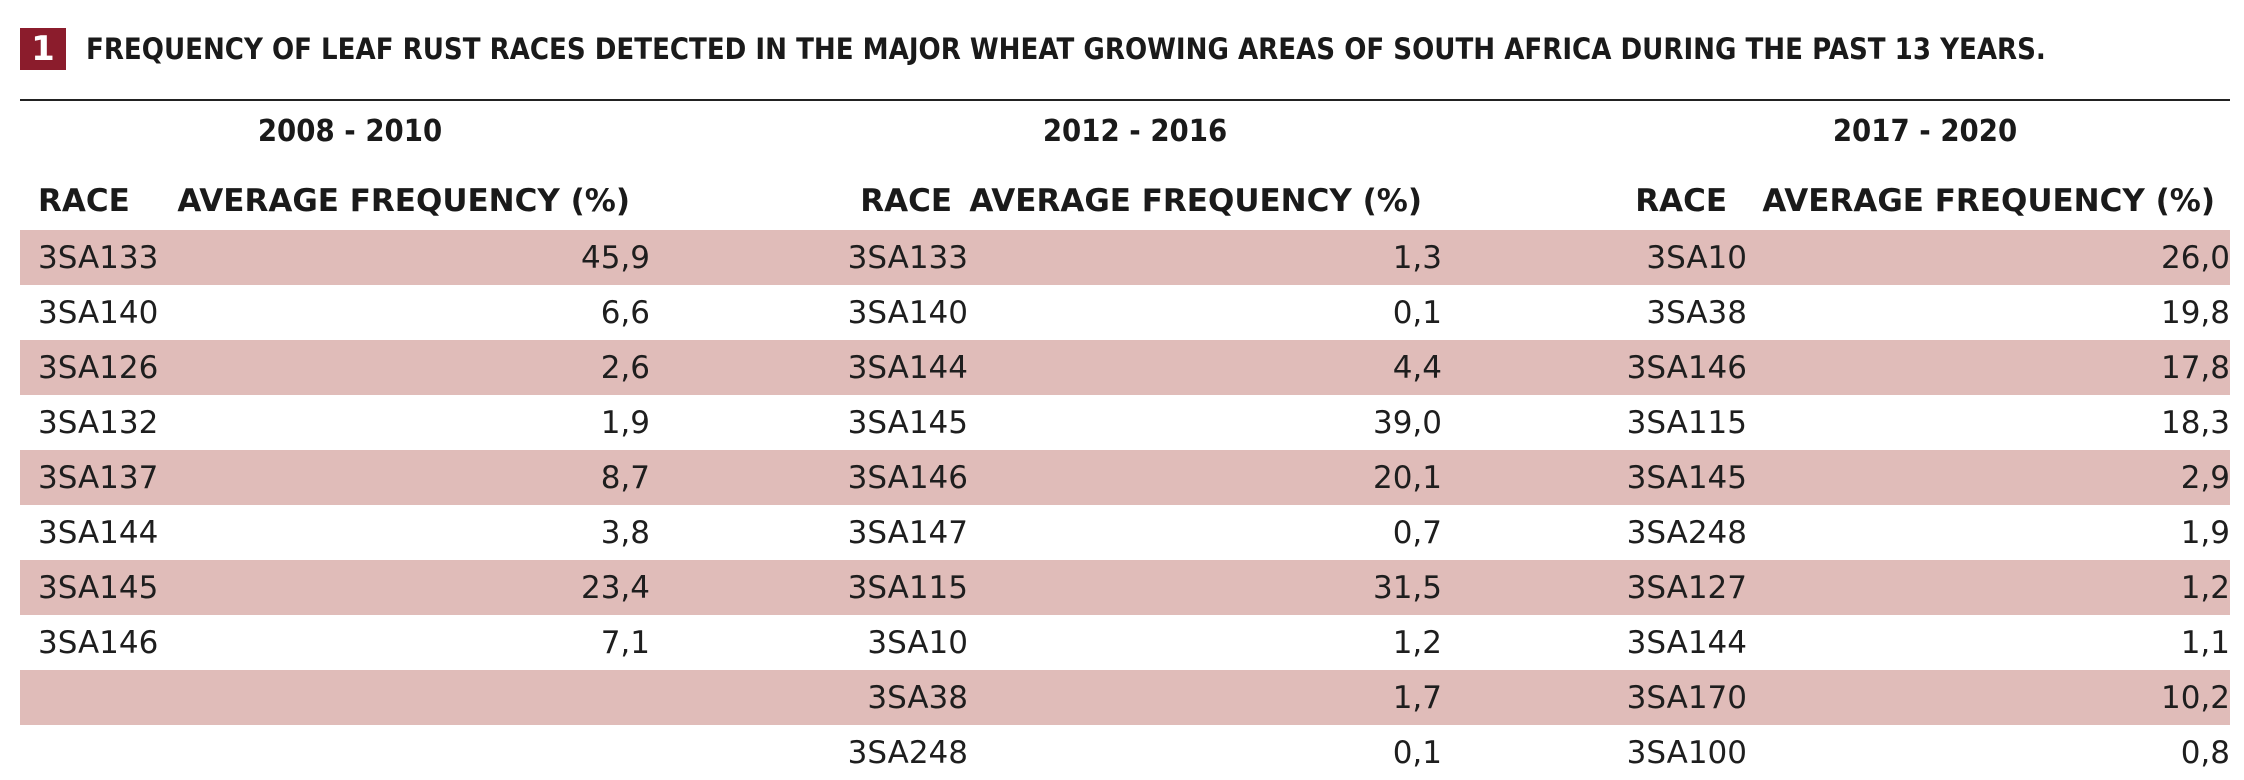 The width and height of the screenshot is (2244, 780). Describe the element at coordinates (1417, 532) in the screenshot. I see `frequency-cell: 0,7` at that location.